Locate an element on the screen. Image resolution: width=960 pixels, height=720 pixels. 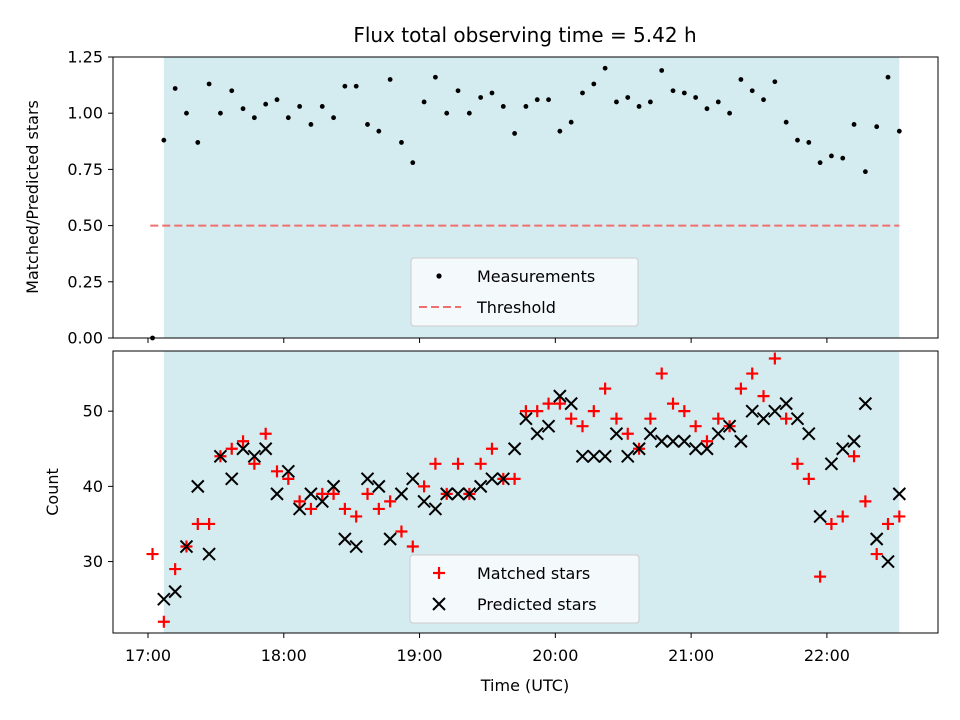
matched-point-2012 is located at coordinates (582, 426).